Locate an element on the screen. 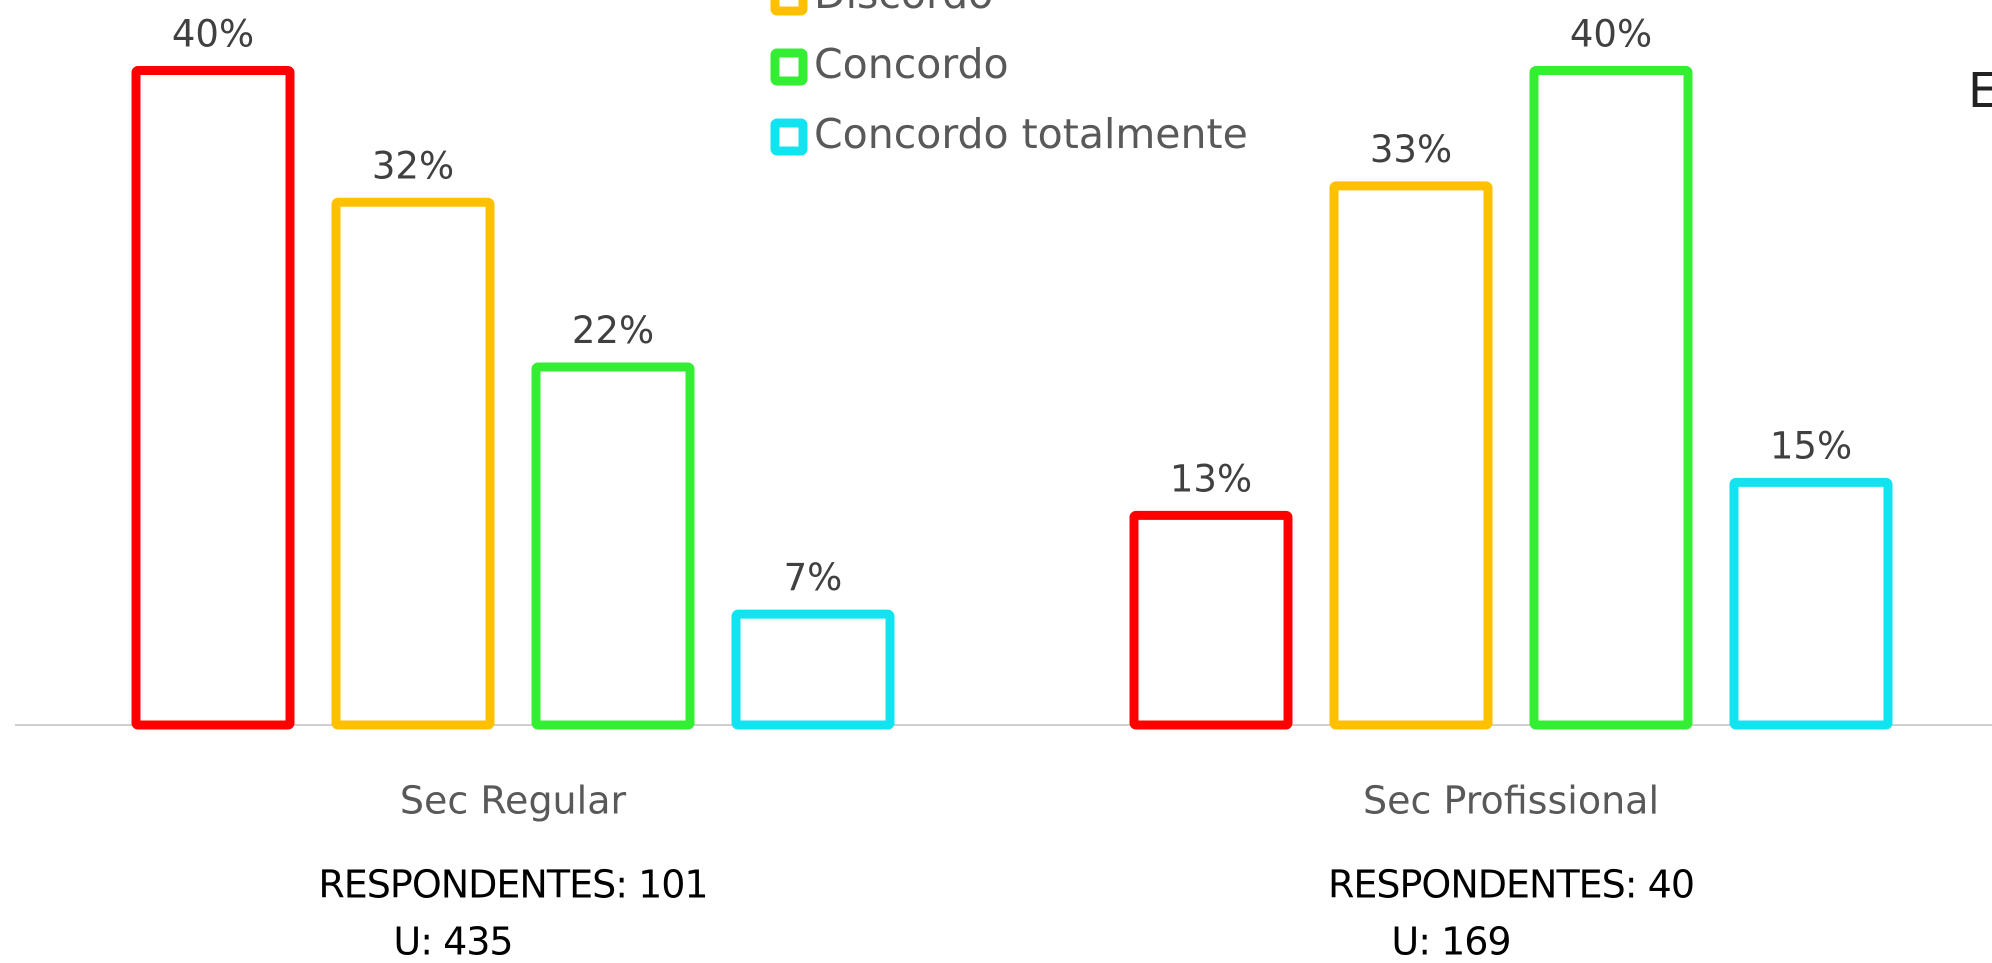 This screenshot has width=1992, height=963. x-tick-label: Sec Regular is located at coordinates (513, 801).